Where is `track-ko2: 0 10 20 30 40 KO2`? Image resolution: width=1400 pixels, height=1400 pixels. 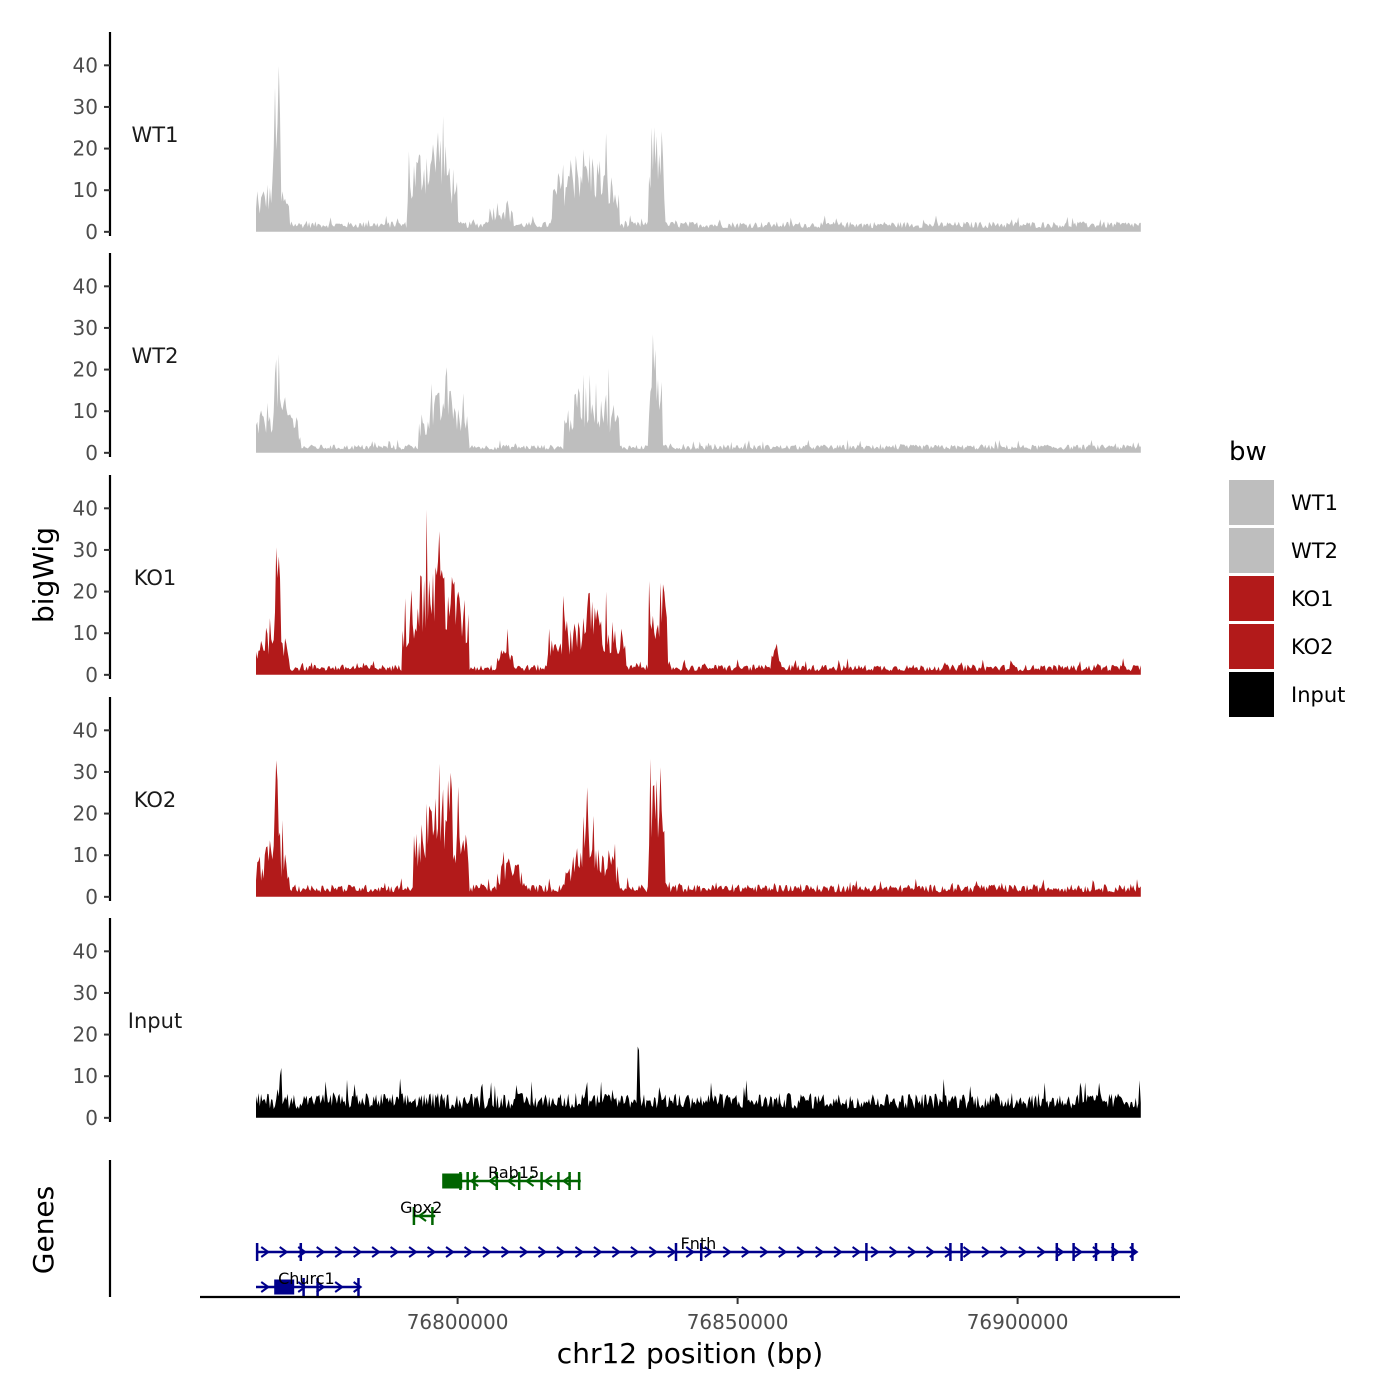 track-ko2: 0 10 20 30 40 KO2 is located at coordinates (607, 803).